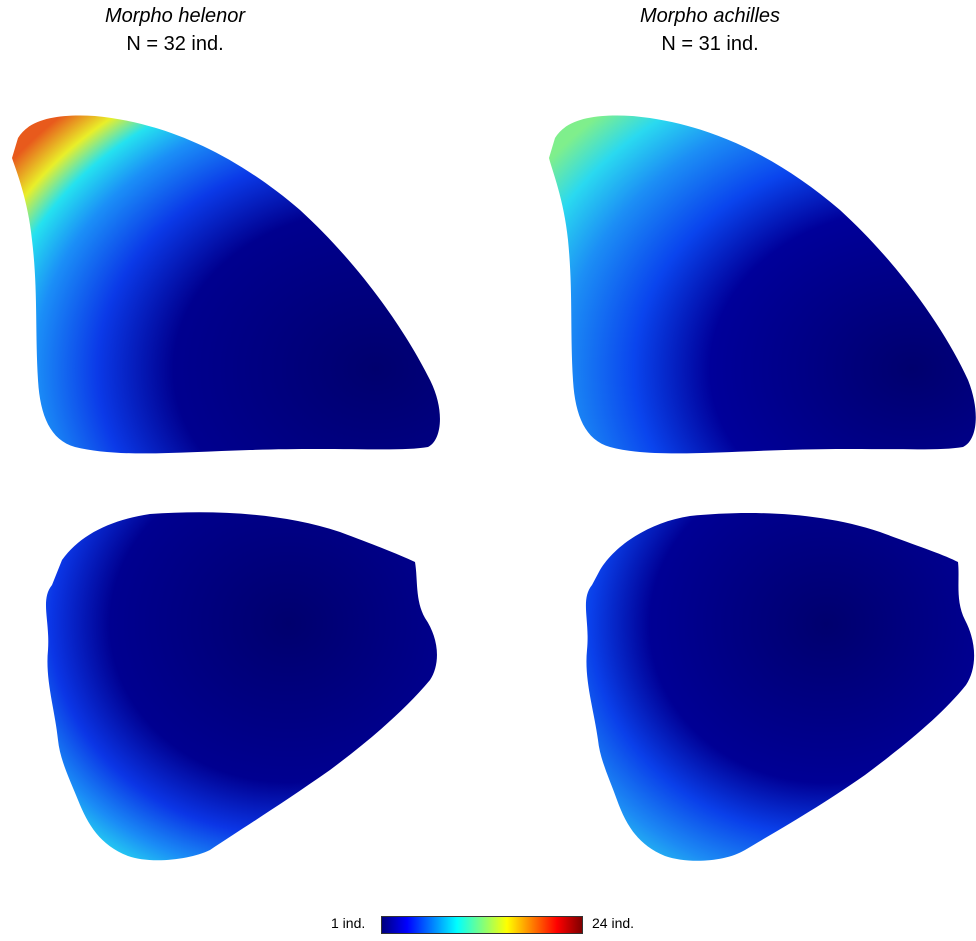 This screenshot has width=976, height=941. I want to click on sample-size-label: N = 32 ind., so click(175, 44).